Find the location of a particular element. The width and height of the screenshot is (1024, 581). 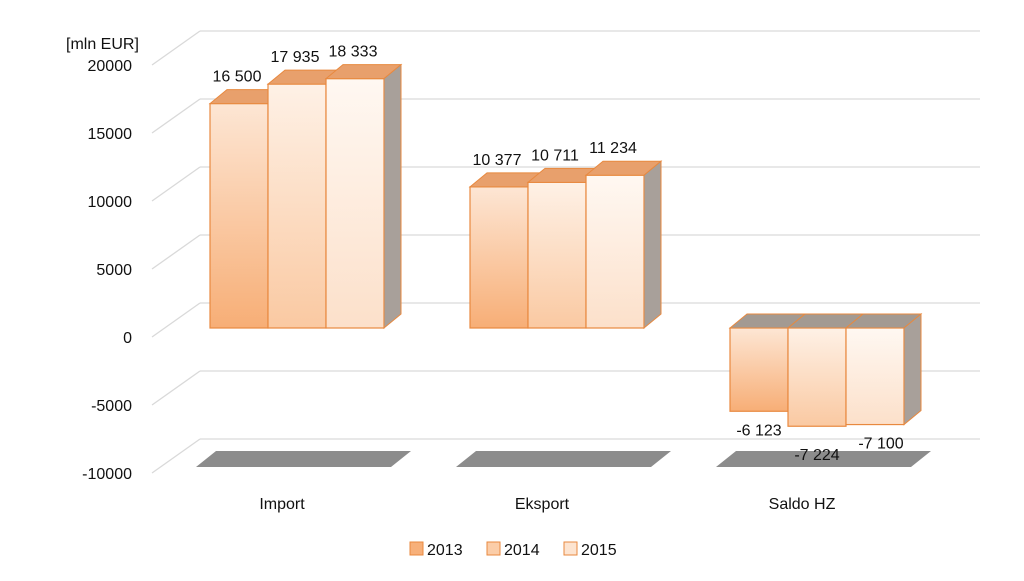

y-tick-label: 0 is located at coordinates (127, 338).